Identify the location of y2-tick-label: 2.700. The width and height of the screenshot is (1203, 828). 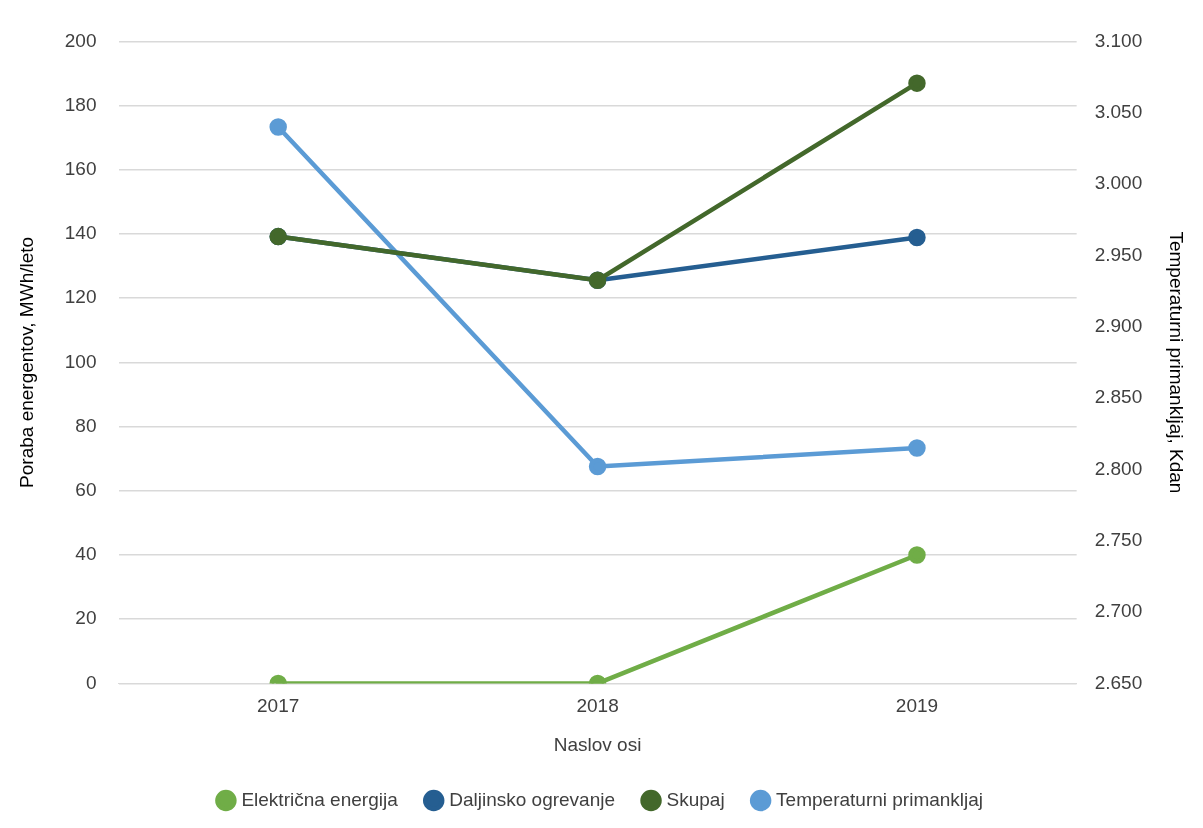
(1118, 611).